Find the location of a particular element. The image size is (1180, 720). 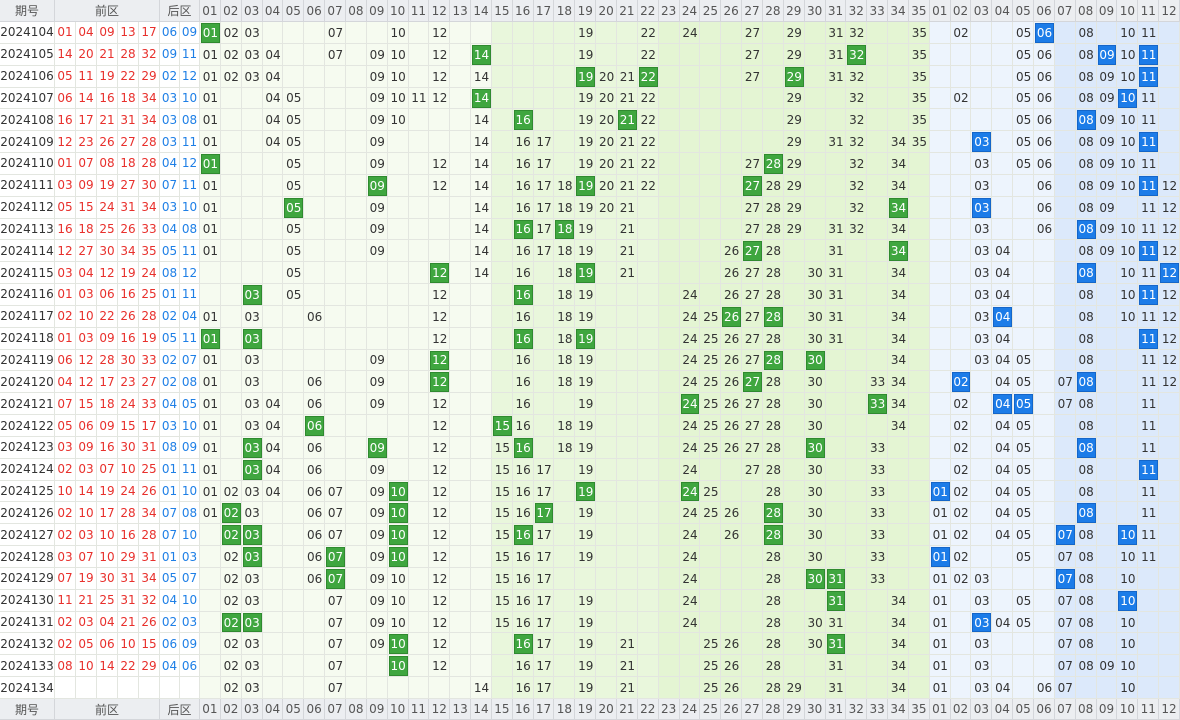

front-number: 02 is located at coordinates (65, 535).